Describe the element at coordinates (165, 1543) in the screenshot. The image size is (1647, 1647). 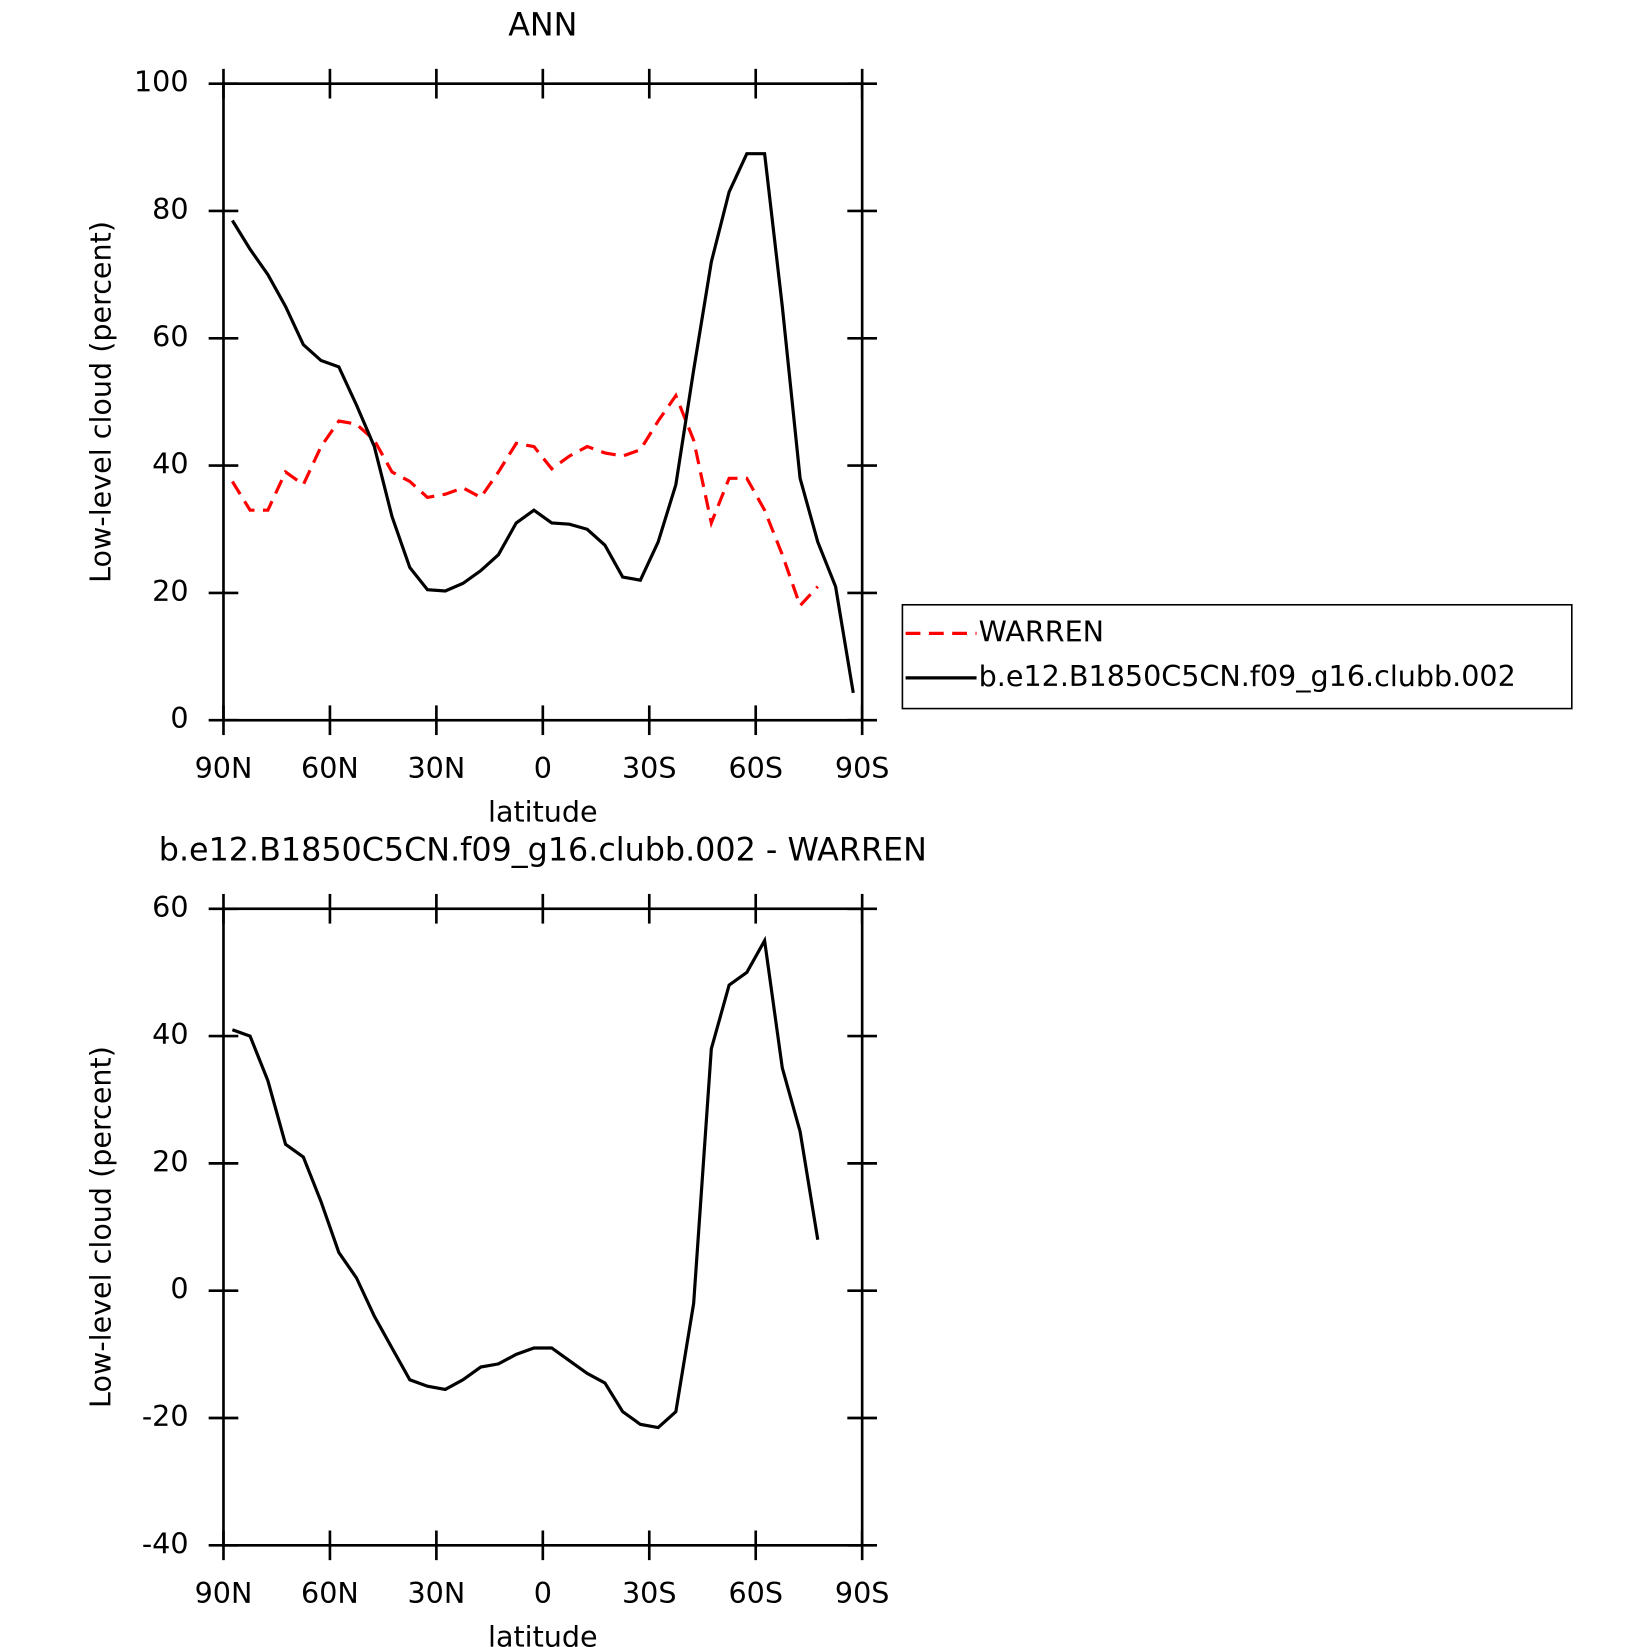
I see `y-tick-label: -40` at that location.